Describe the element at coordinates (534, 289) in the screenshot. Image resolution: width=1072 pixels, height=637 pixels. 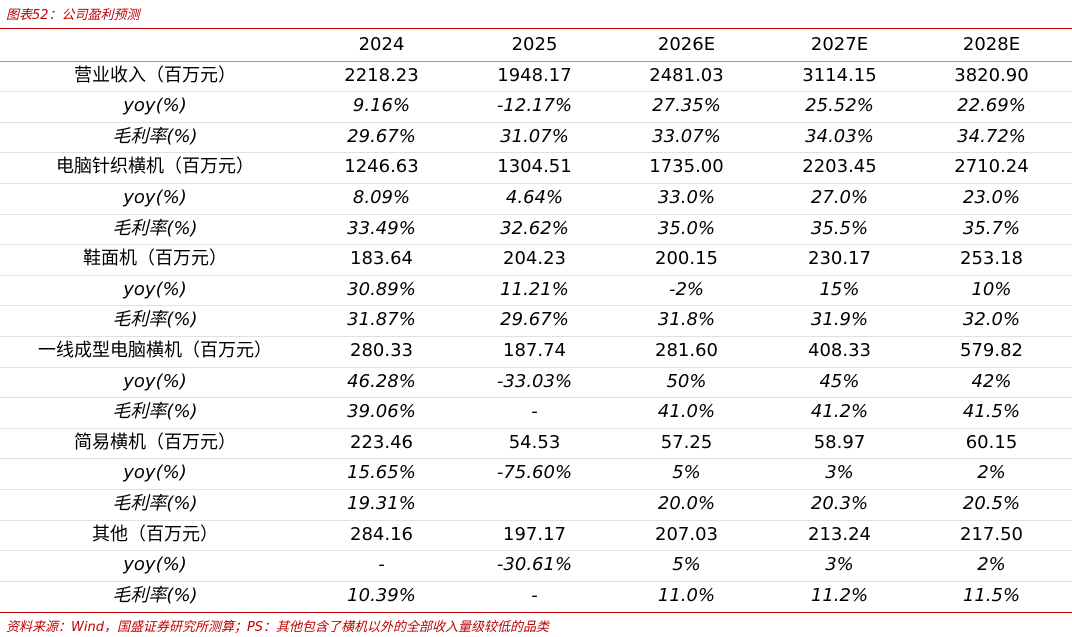
I see `cell-value: 11.21%` at that location.